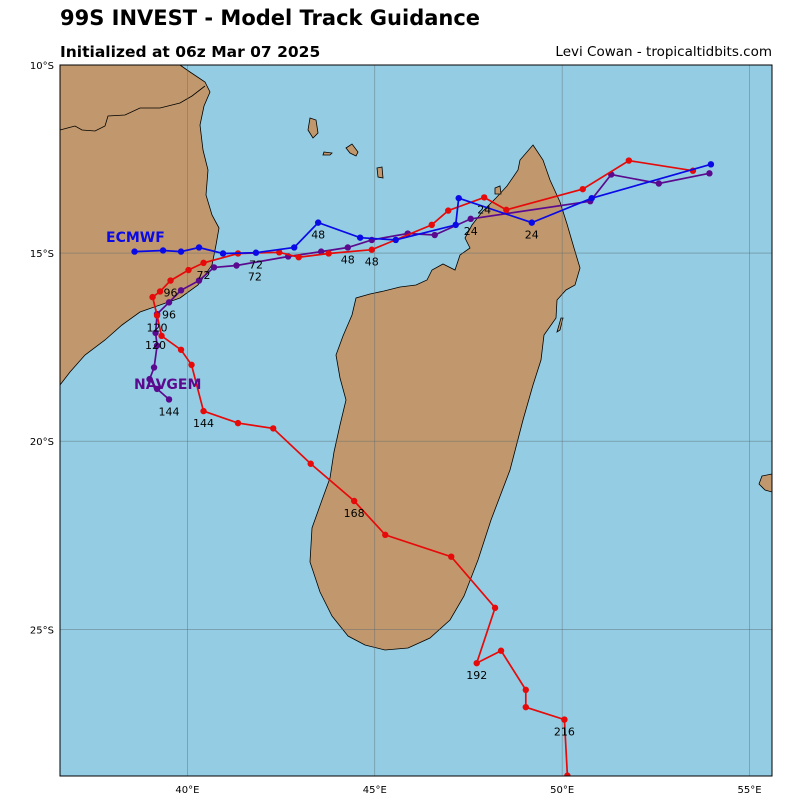  Describe the element at coordinates (133, 108) in the screenshot. I see `africa-inland-border` at that location.